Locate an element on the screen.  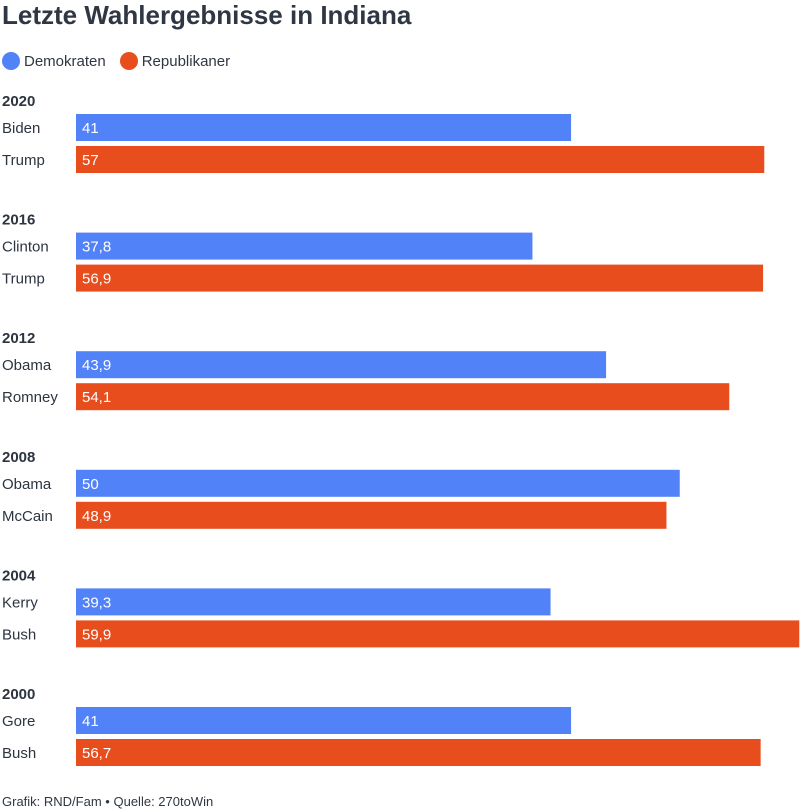
value-label-2000-gore: 41 is located at coordinates (90, 721).